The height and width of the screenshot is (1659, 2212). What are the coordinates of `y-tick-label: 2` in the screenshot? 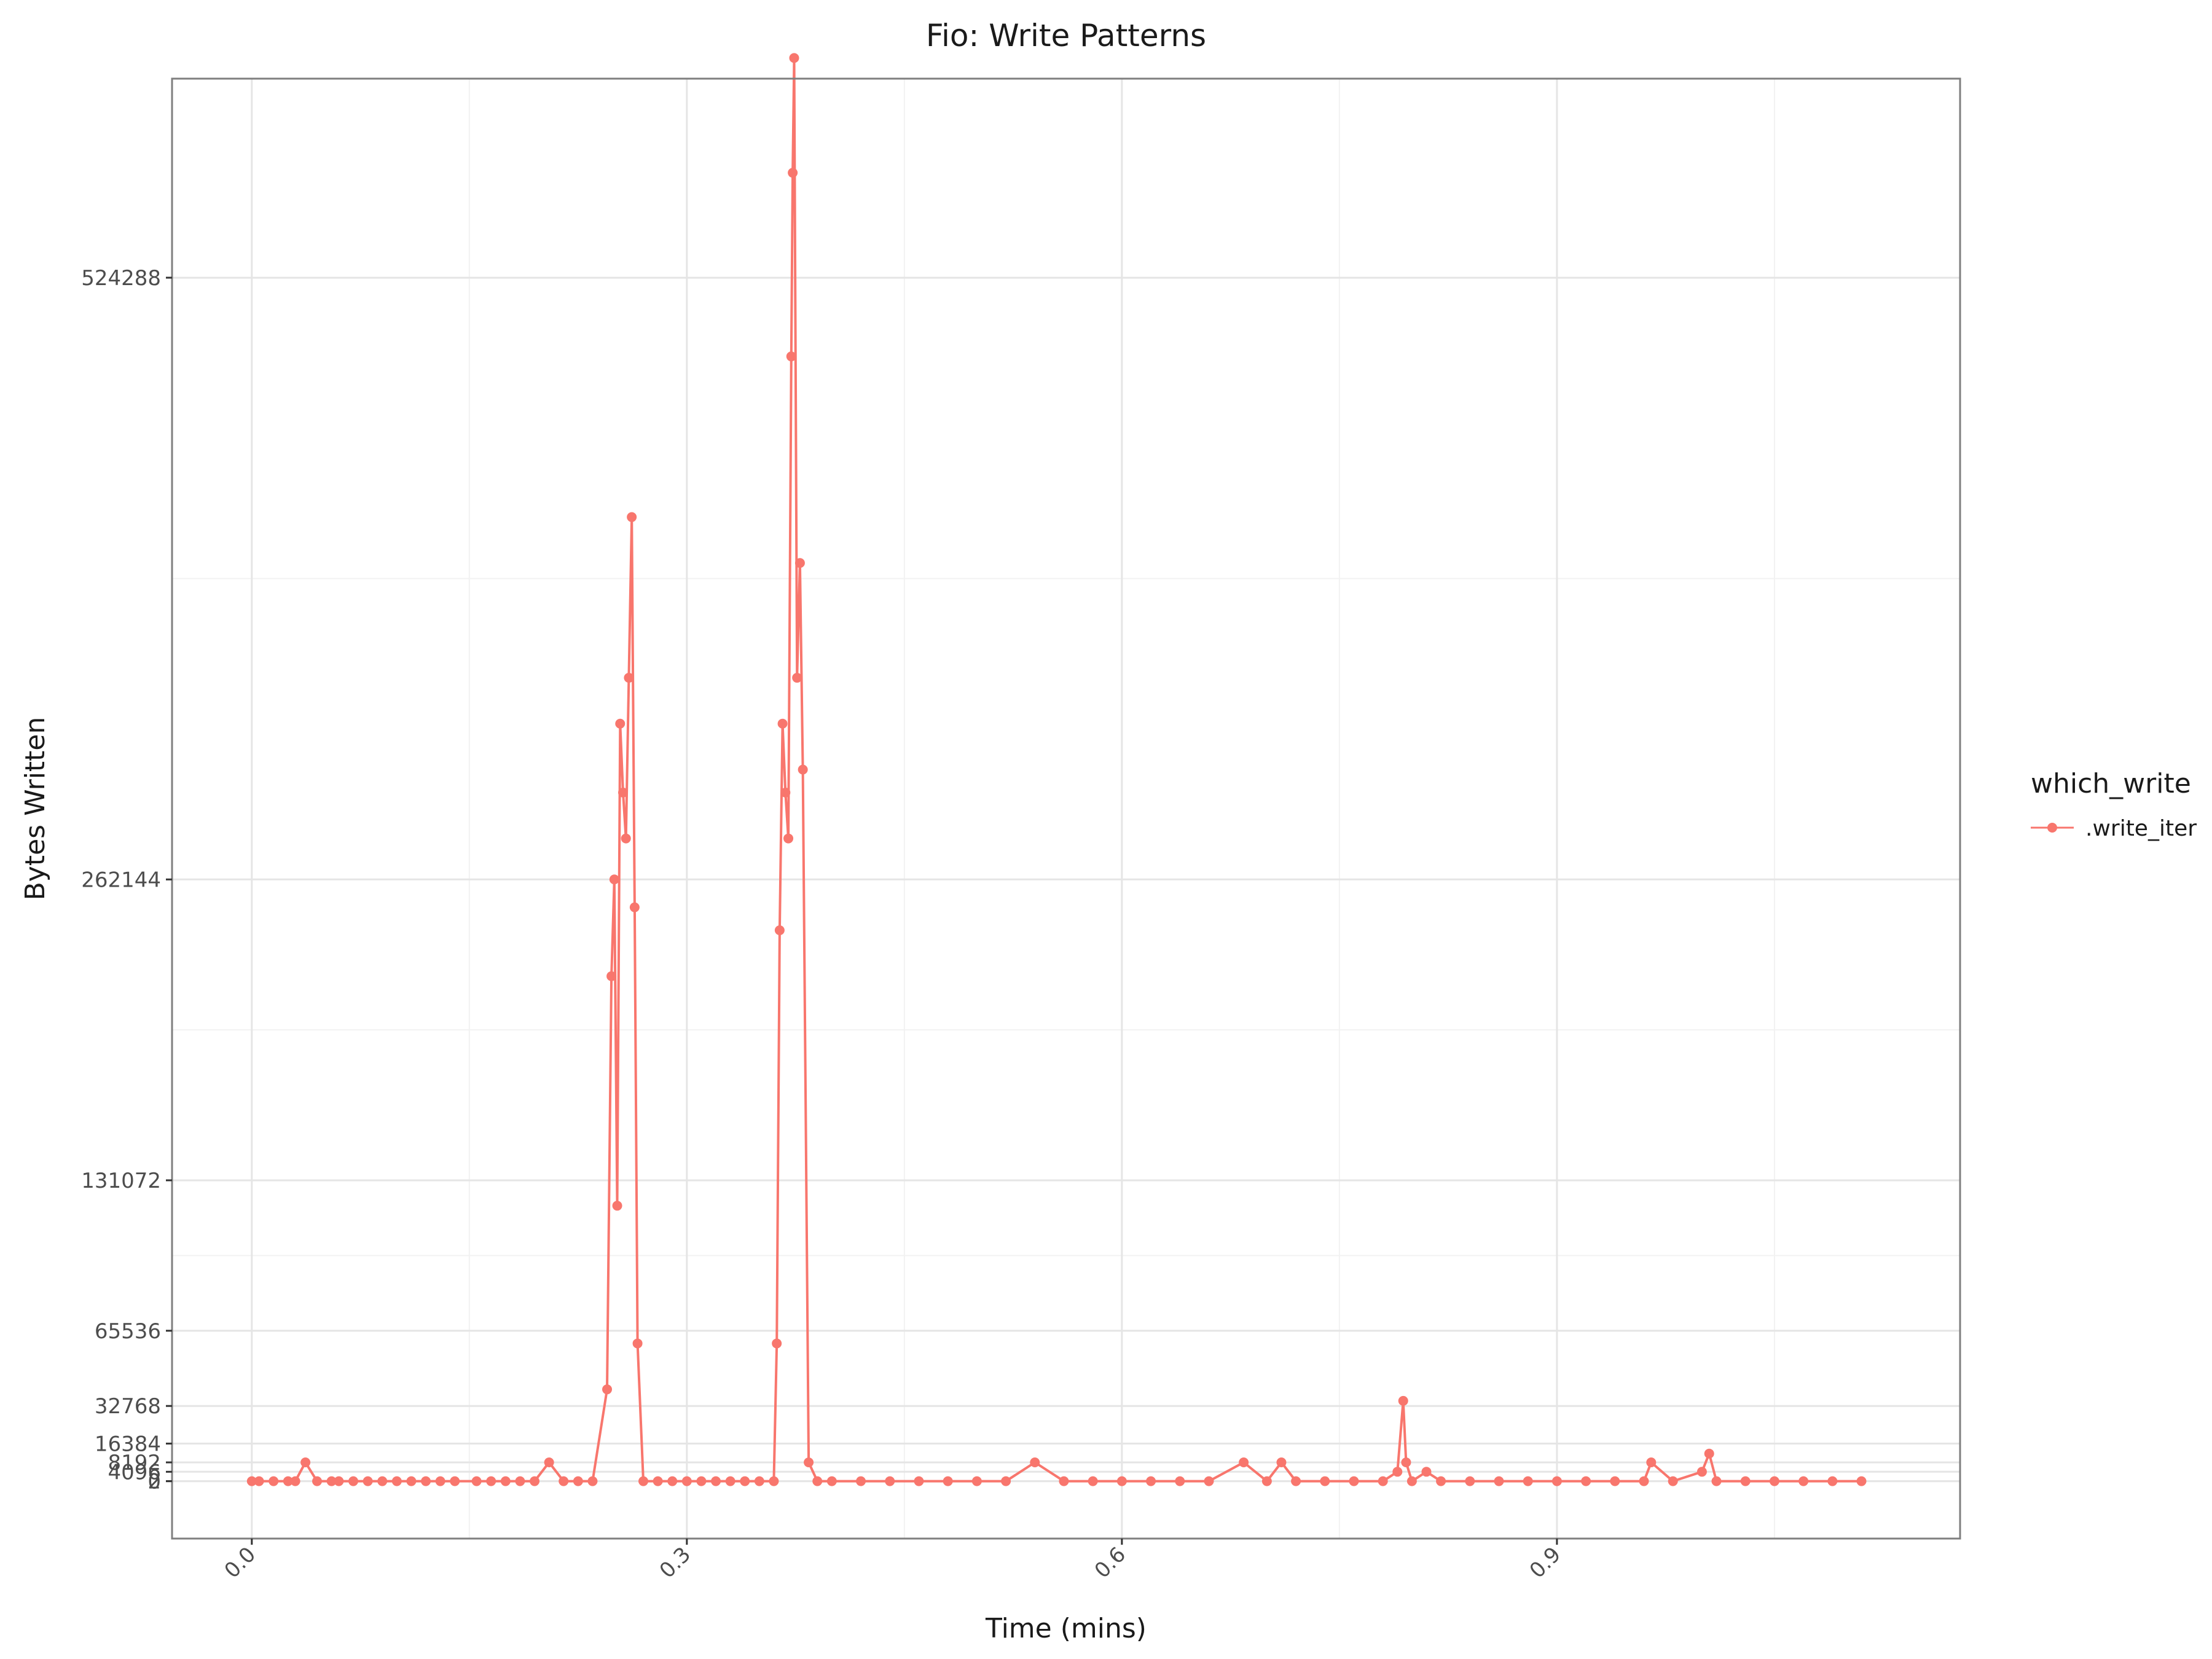 It's located at (154, 1482).